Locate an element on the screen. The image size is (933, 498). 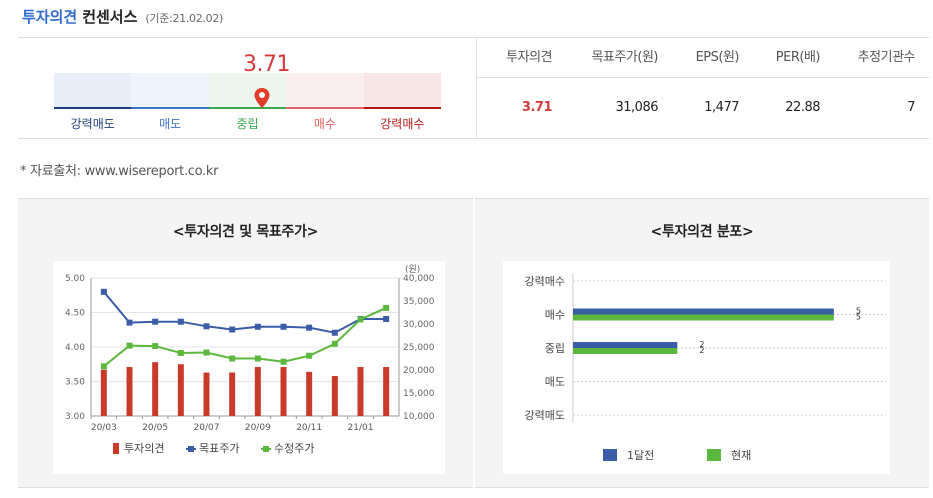
gauge-label: 중립 is located at coordinates (247, 124).